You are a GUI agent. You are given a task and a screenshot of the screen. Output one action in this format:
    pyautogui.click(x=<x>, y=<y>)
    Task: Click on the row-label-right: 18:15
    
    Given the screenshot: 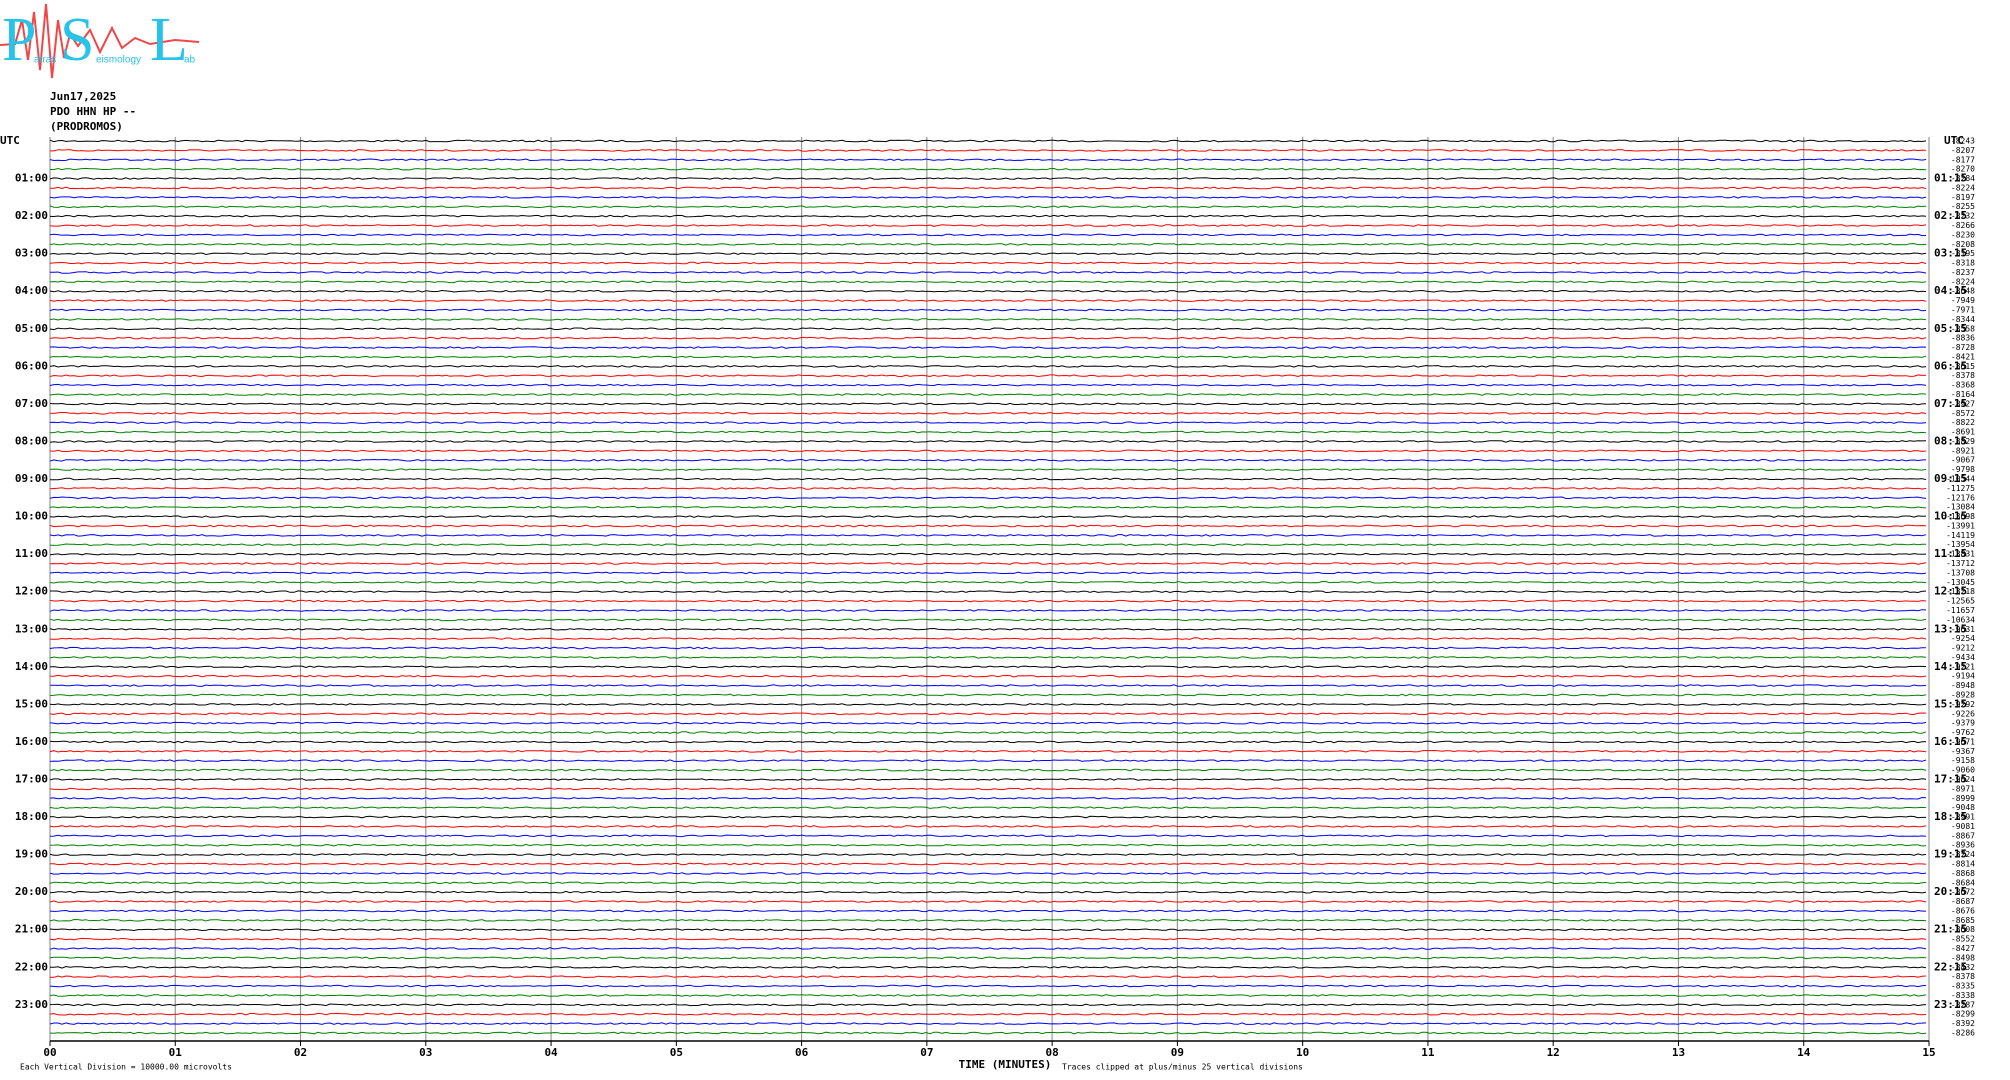 What is the action you would take?
    pyautogui.click(x=1950, y=816)
    